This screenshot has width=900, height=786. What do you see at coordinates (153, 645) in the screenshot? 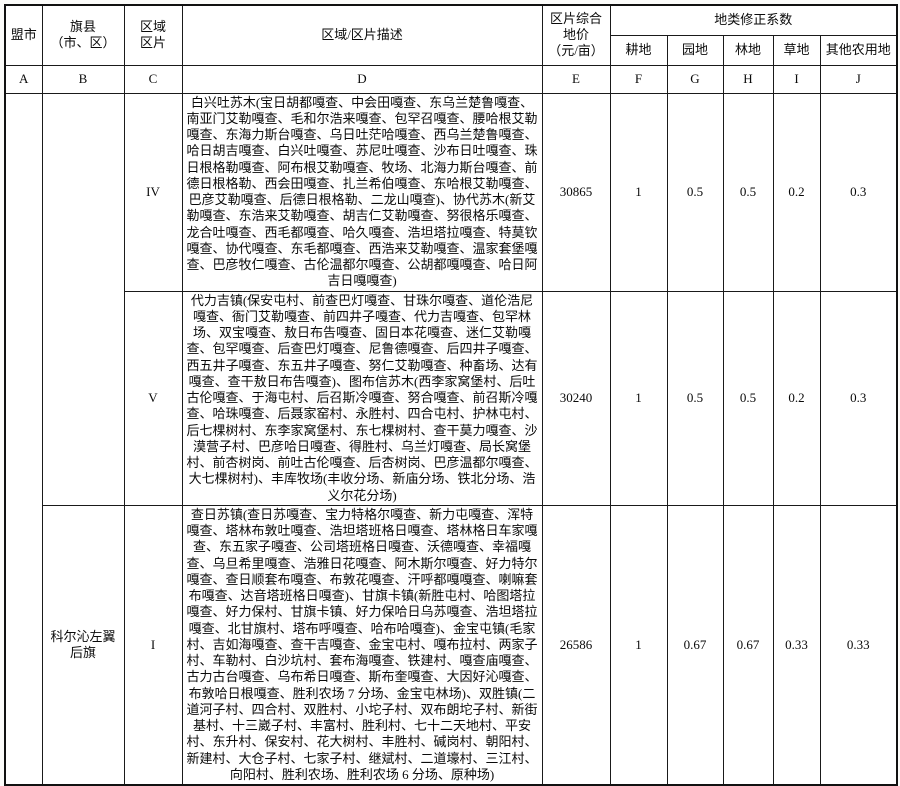
I see `cell-zone-i: I` at bounding box center [153, 645].